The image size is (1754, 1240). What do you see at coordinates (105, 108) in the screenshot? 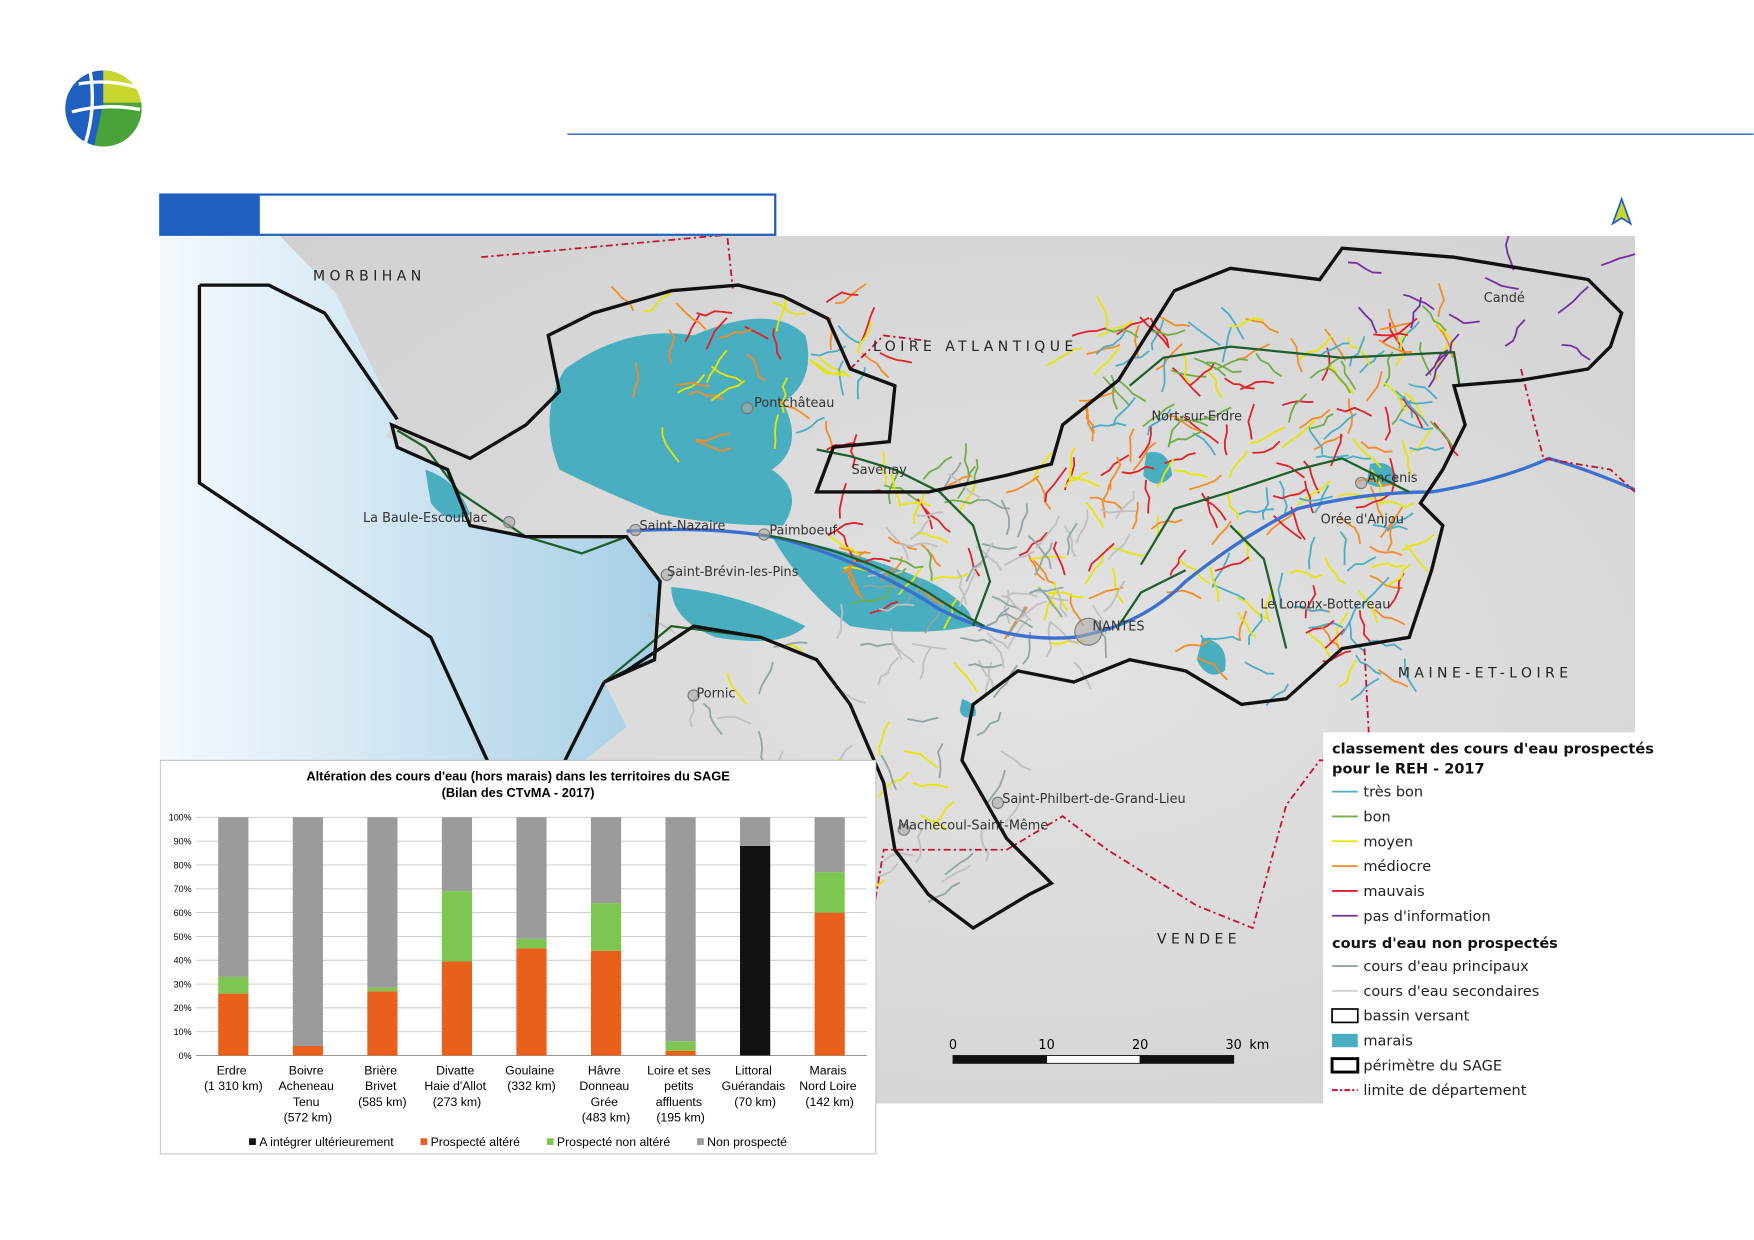
I see `logo` at bounding box center [105, 108].